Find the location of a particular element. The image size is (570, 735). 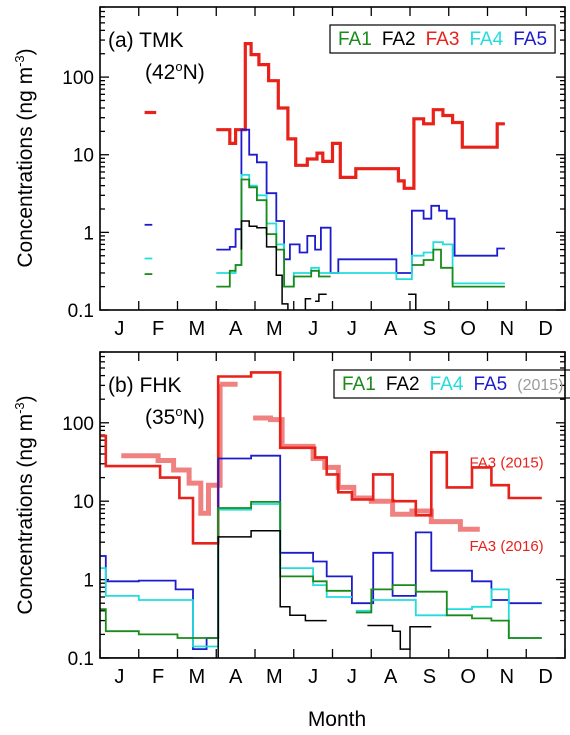

legend-item: FA3 is located at coordinates (443, 39).